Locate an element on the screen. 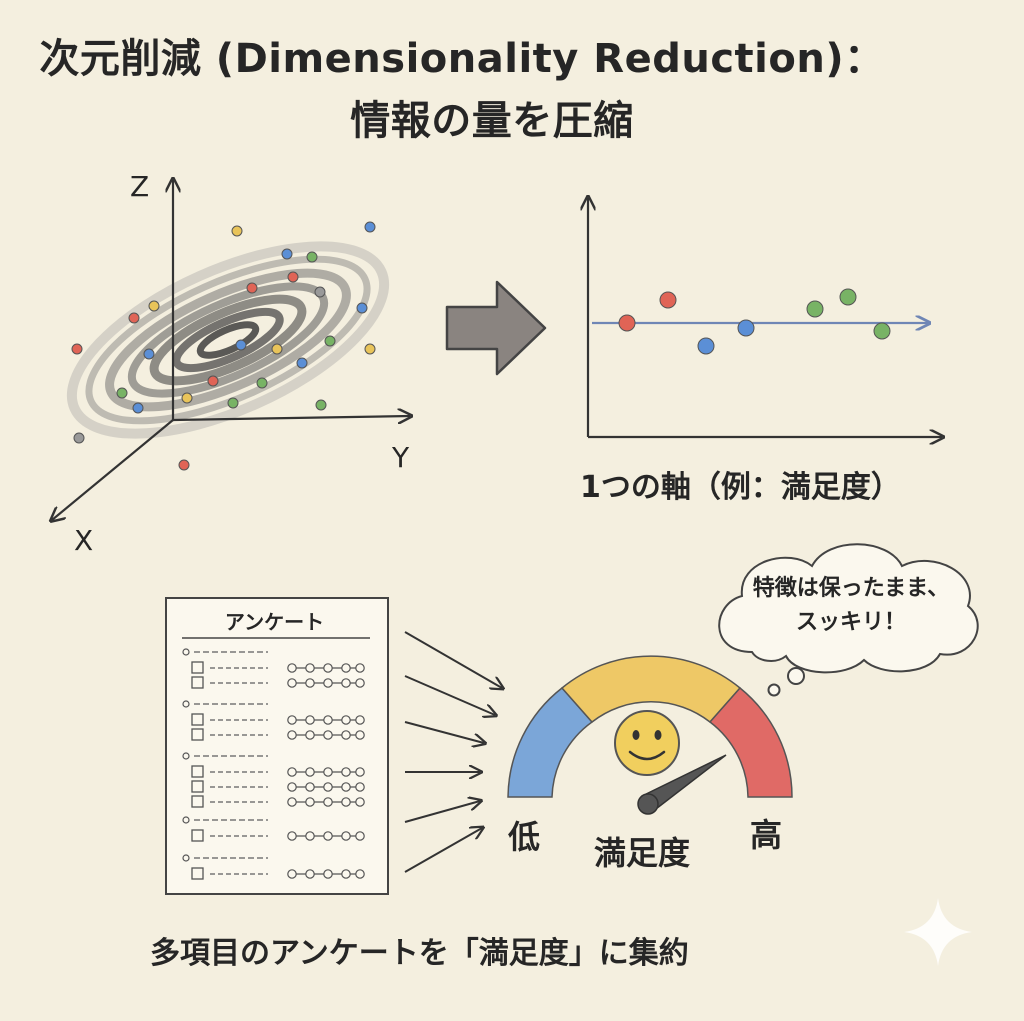 The width and height of the screenshot is (1024, 1021). bottom-caption: 多項目のアンケートを「満足度」に集約 is located at coordinates (419, 953).